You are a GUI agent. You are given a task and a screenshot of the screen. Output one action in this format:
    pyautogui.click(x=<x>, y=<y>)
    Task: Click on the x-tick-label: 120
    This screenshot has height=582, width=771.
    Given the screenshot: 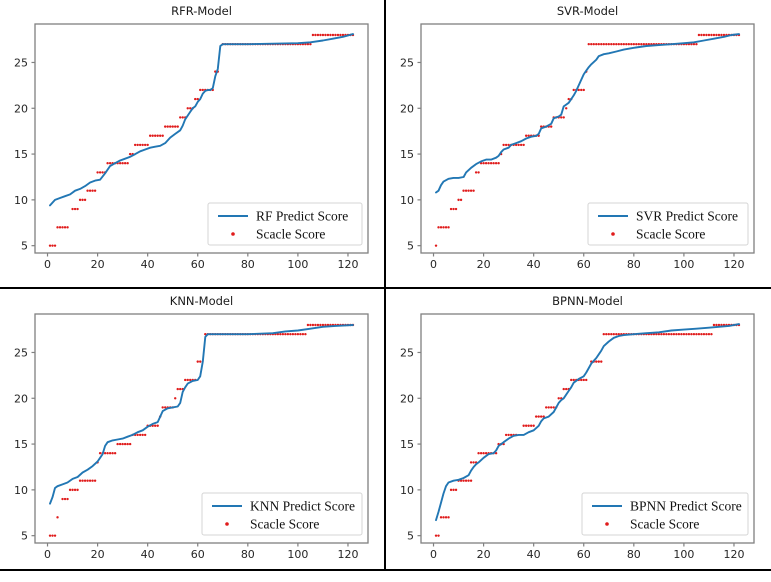 What is the action you would take?
    pyautogui.click(x=733, y=264)
    